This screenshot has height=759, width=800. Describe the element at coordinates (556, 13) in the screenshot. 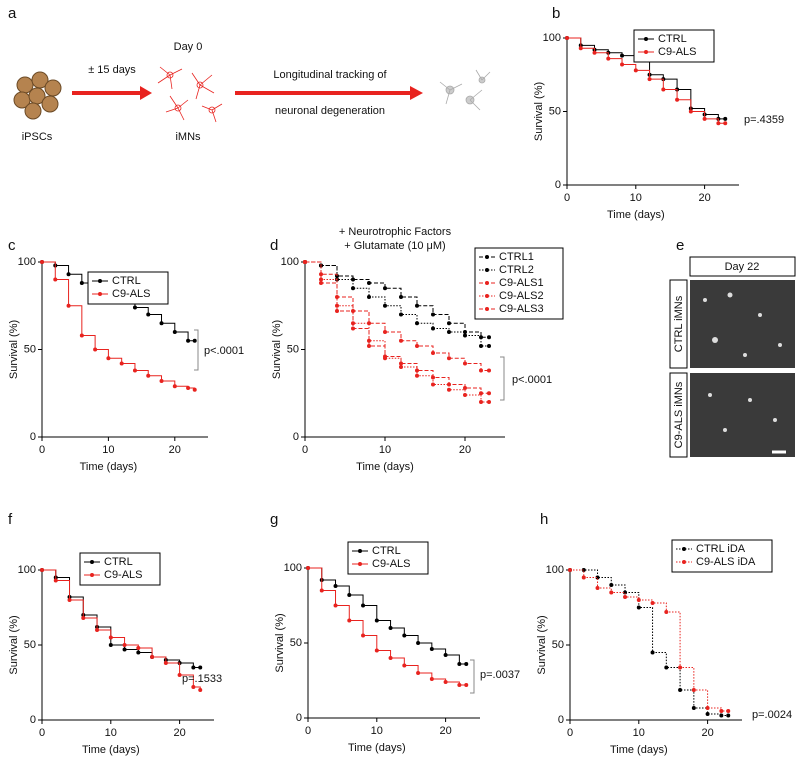

I see `panel-label: b` at that location.